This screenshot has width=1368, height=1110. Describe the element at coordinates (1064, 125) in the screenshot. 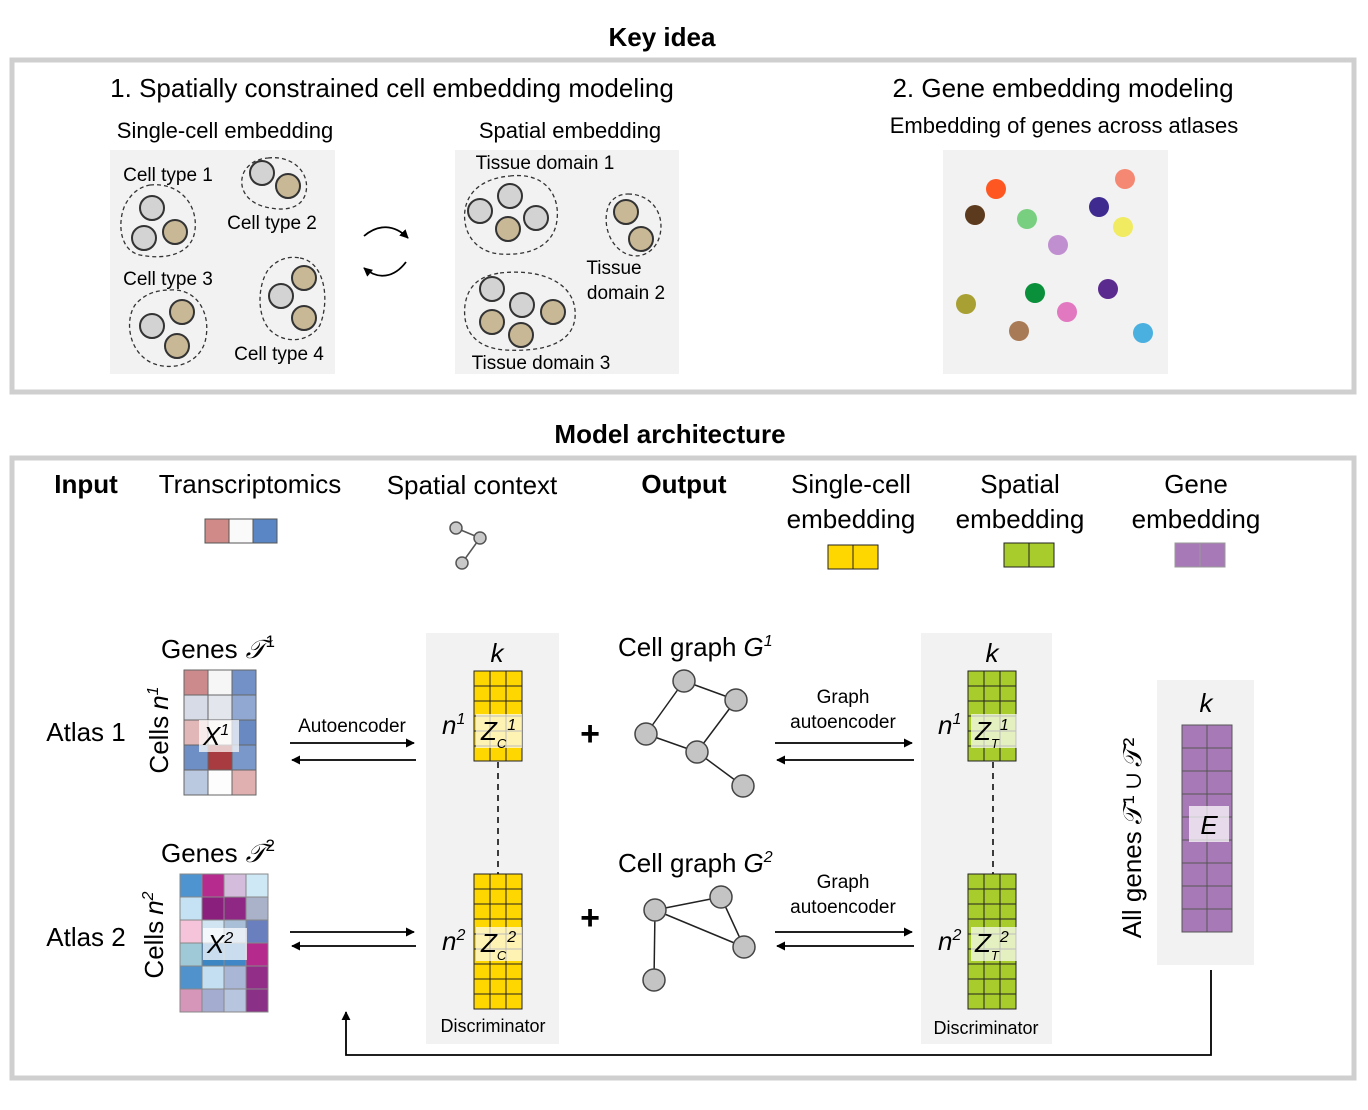

I see `gene-embedding-subtitle: Embedding of genes across atlases` at that location.